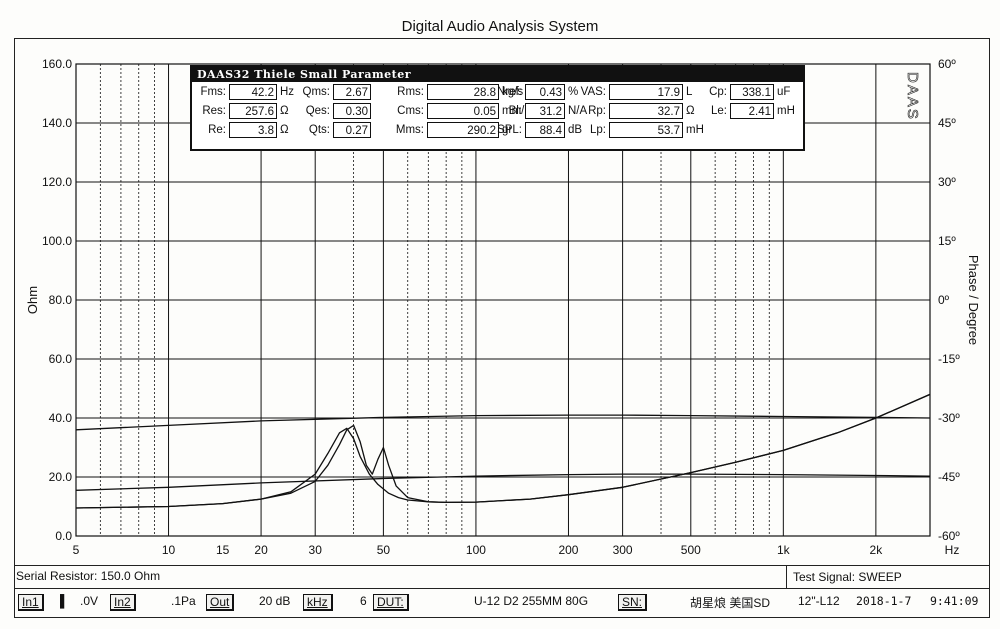 This screenshot has width=1000, height=629. What do you see at coordinates (352, 111) in the screenshot?
I see `param-value: 0.30` at bounding box center [352, 111].